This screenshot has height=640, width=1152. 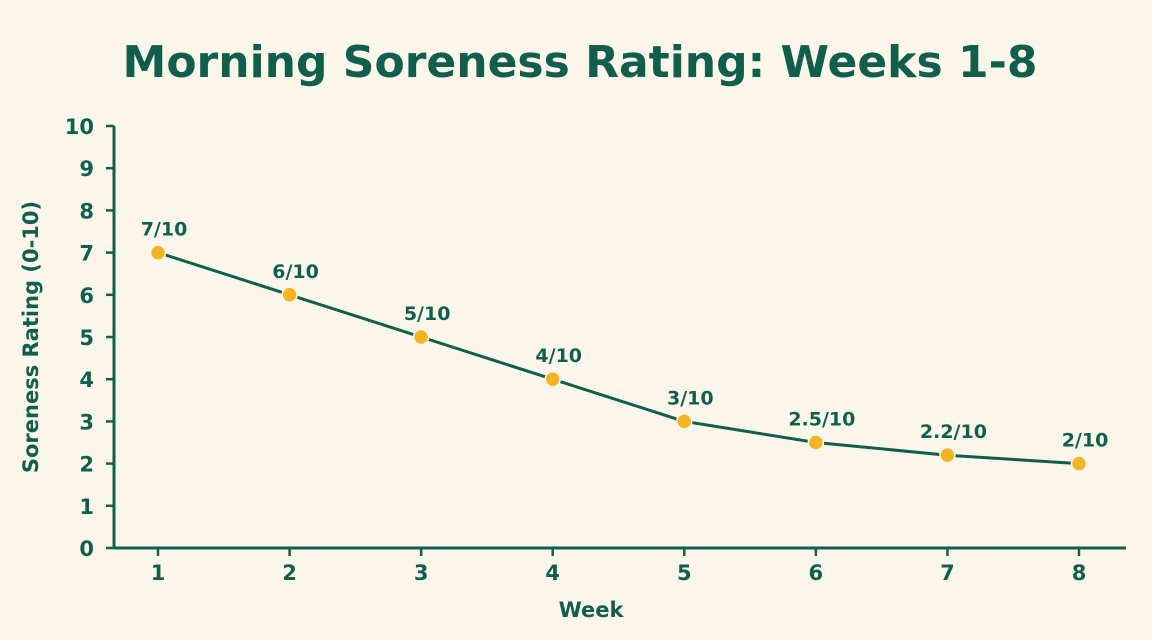 I want to click on data-label: 2/10, so click(x=1085, y=441).